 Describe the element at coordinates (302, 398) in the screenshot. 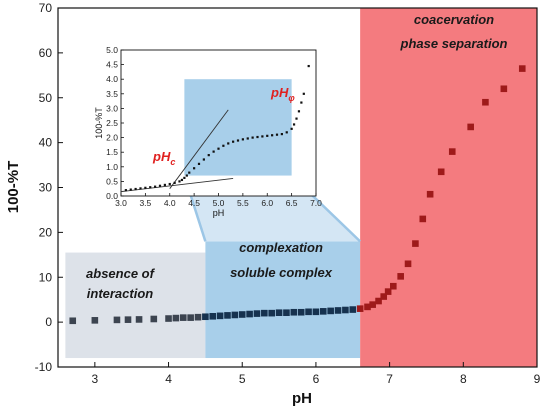

I see `x-axis-title: pH` at that location.